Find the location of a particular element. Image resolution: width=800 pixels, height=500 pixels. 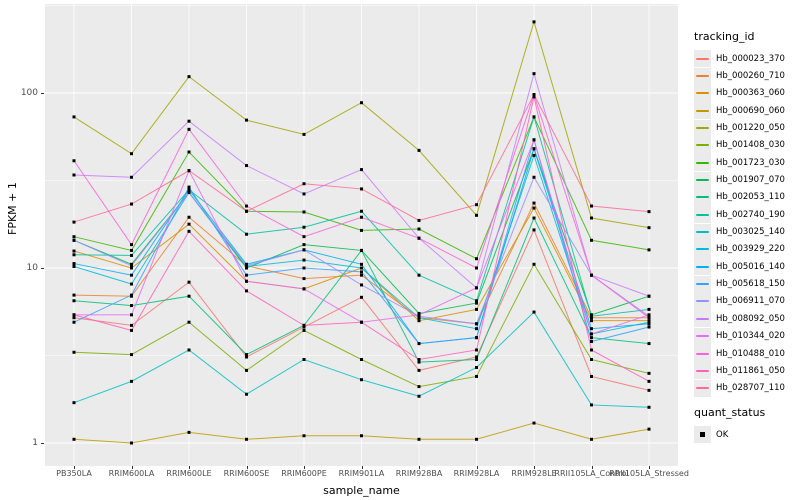

legend-item-quant-ok: OK is located at coordinates (746, 435).